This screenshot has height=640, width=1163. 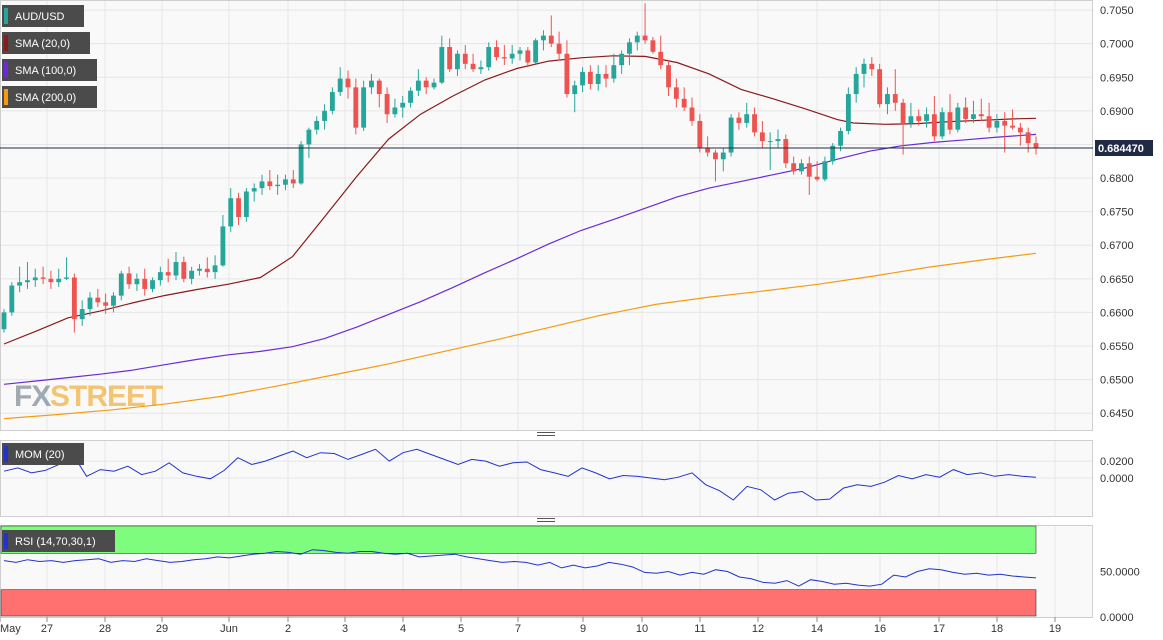 What do you see at coordinates (817, 629) in the screenshot?
I see `x-tick-label-14: 14` at bounding box center [817, 629].